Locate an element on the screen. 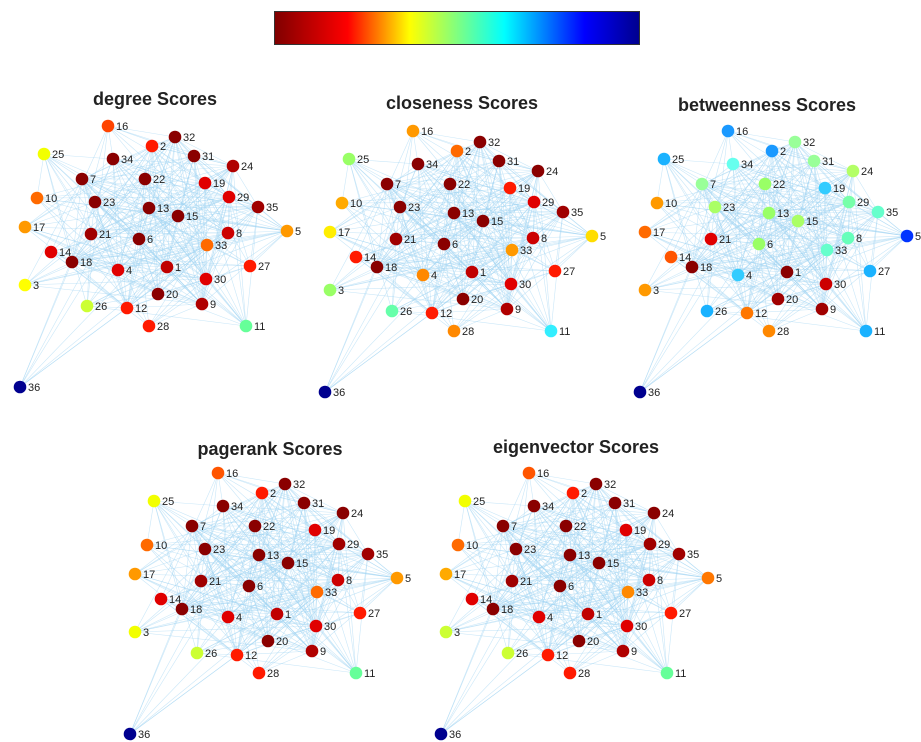  node-label: 18 is located at coordinates (86, 263).